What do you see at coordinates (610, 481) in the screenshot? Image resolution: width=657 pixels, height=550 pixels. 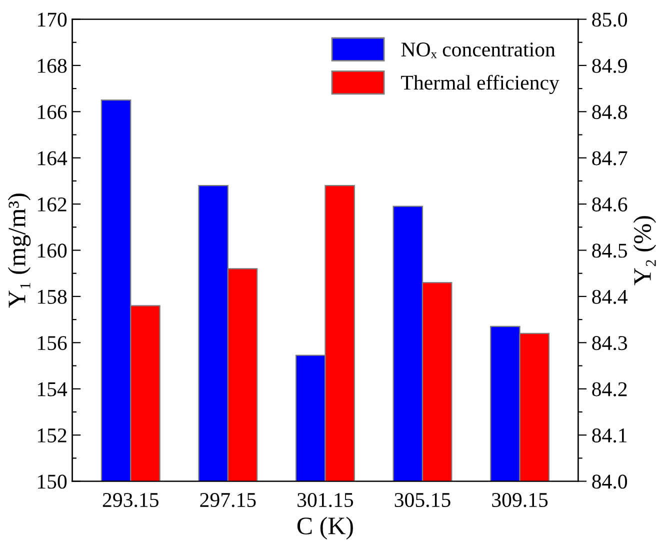 I see `y2-tick-label: 84.0` at bounding box center [610, 481].